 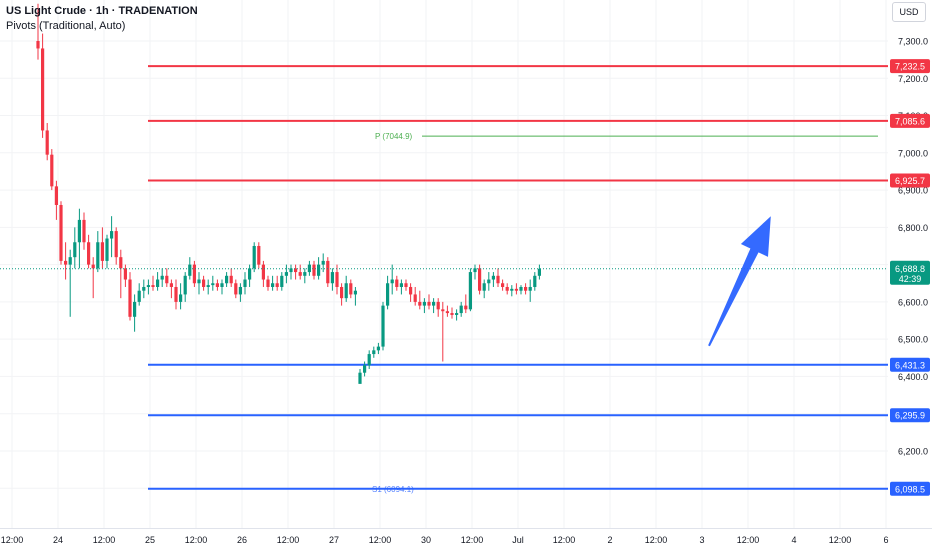 What do you see at coordinates (793, 540) in the screenshot?
I see `time-tick-label: 4` at bounding box center [793, 540].